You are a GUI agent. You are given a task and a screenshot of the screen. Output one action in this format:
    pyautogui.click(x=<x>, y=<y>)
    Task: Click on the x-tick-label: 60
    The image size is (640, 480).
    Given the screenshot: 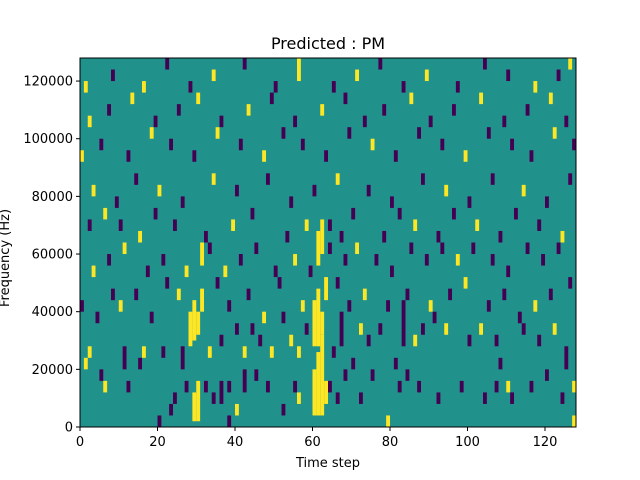 What is the action you would take?
    pyautogui.click(x=312, y=442)
    